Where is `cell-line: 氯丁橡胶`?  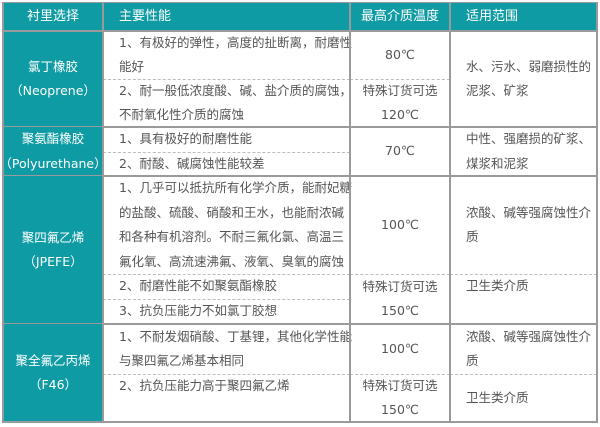 cell-line: 氯丁橡胶 is located at coordinates (52, 66).